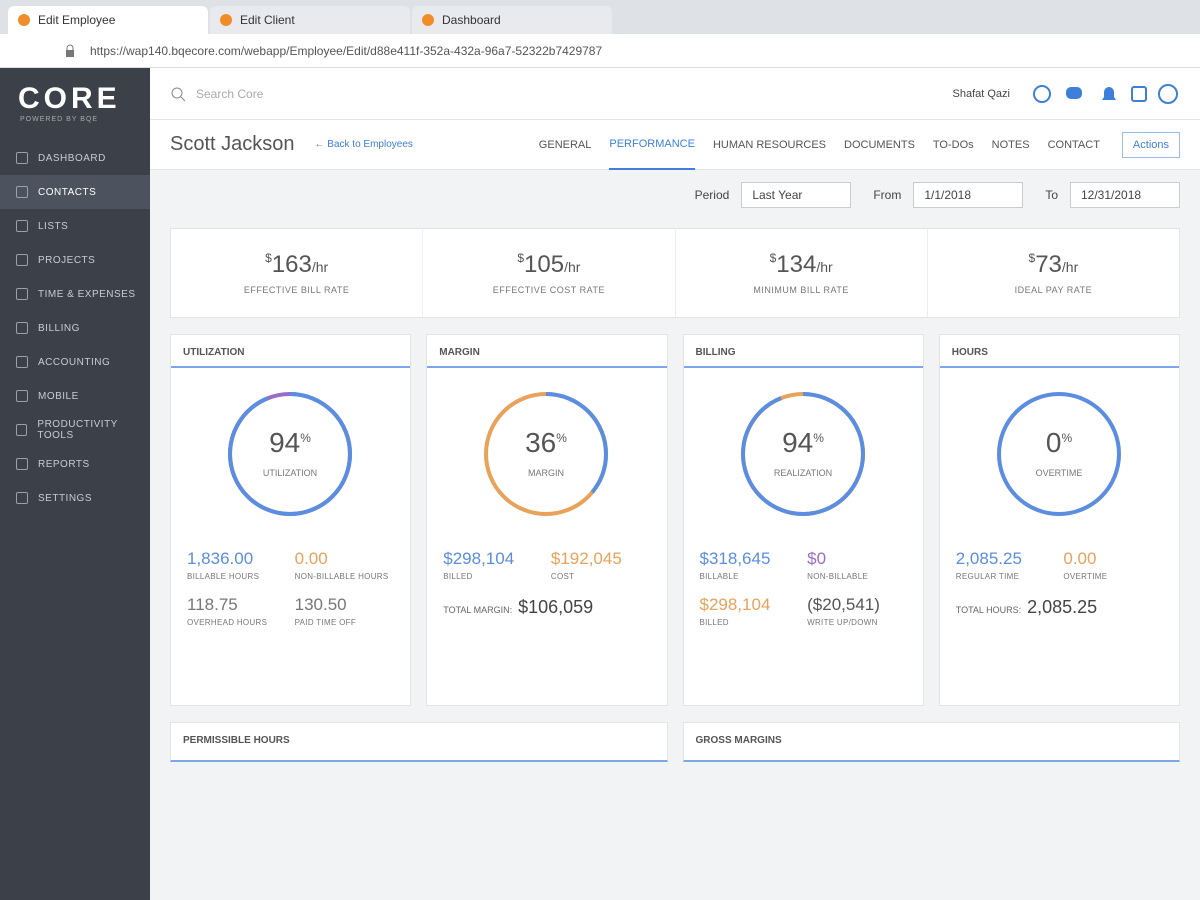 This screenshot has height=900, width=1200. What do you see at coordinates (212, 604) in the screenshot?
I see `stat-value: 118.75` at bounding box center [212, 604].